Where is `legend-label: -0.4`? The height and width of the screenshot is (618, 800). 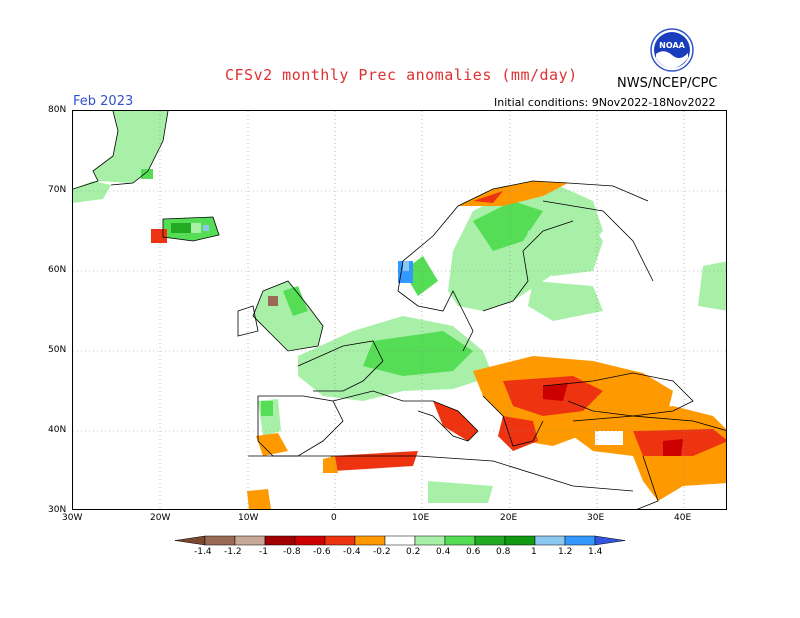
legend-label: -0.4 is located at coordinates (352, 552).